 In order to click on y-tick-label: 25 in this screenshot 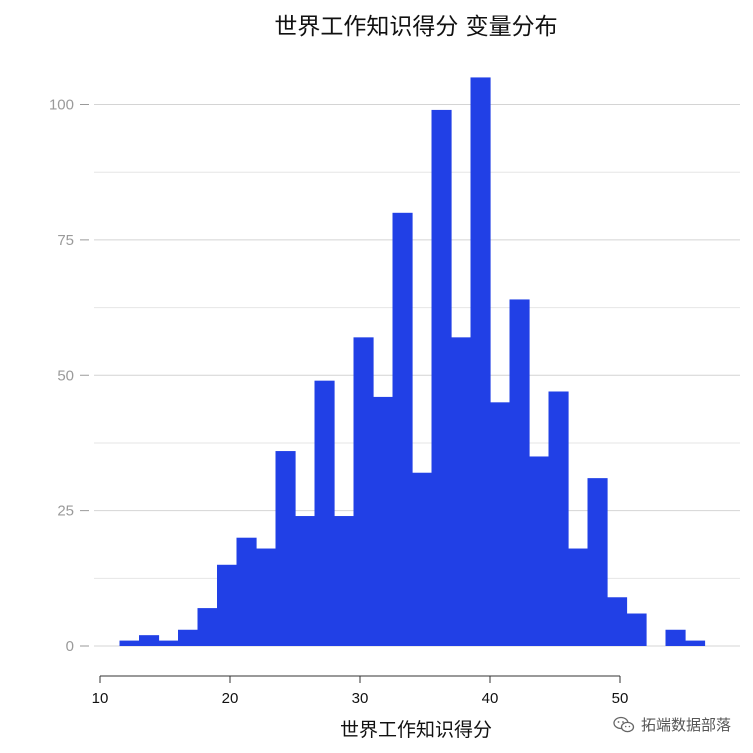, I will do `click(65, 511)`.